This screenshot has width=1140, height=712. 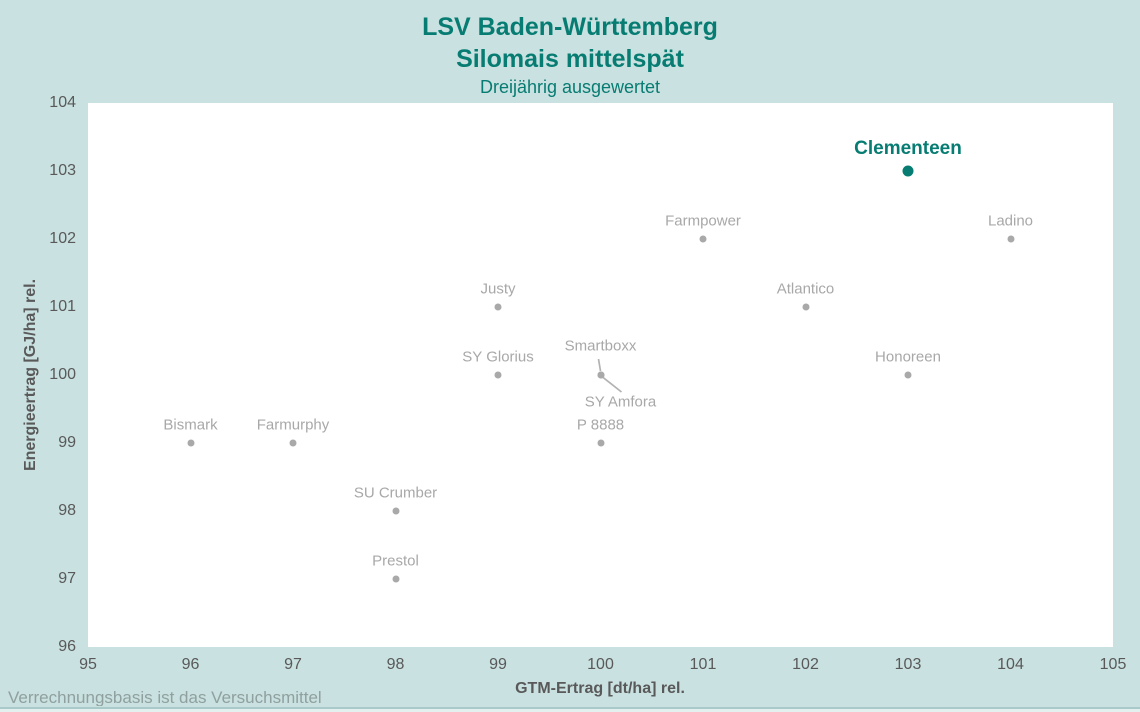 I want to click on data-point-label-clementeen: Clementeen, so click(x=908, y=148).